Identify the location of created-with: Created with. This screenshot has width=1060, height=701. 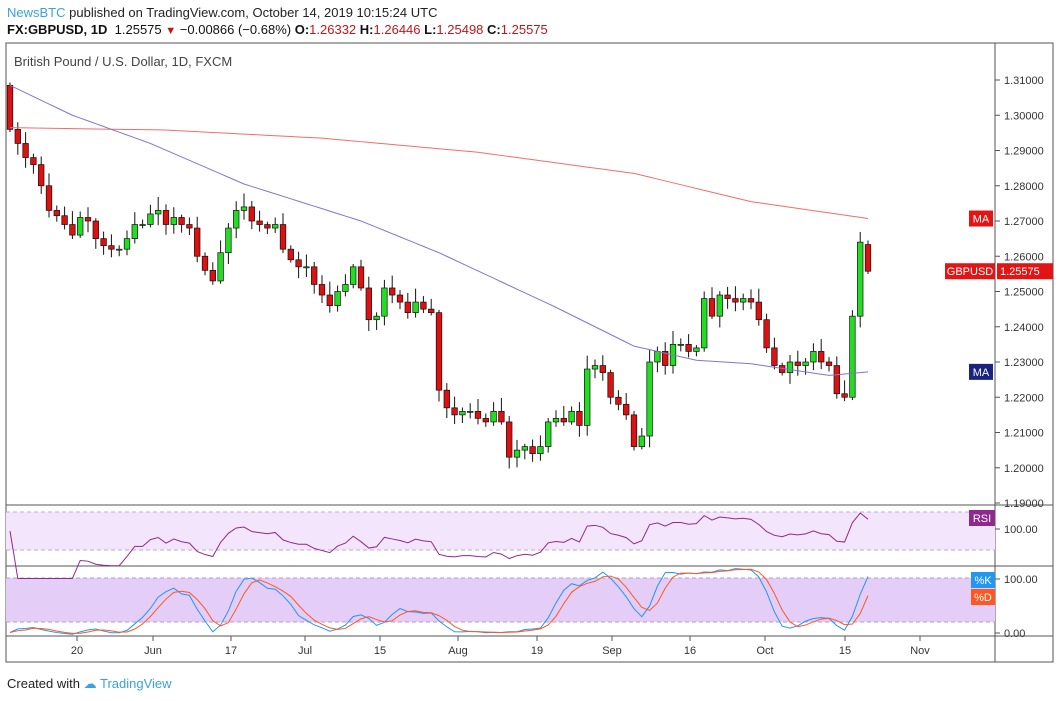
(43, 683).